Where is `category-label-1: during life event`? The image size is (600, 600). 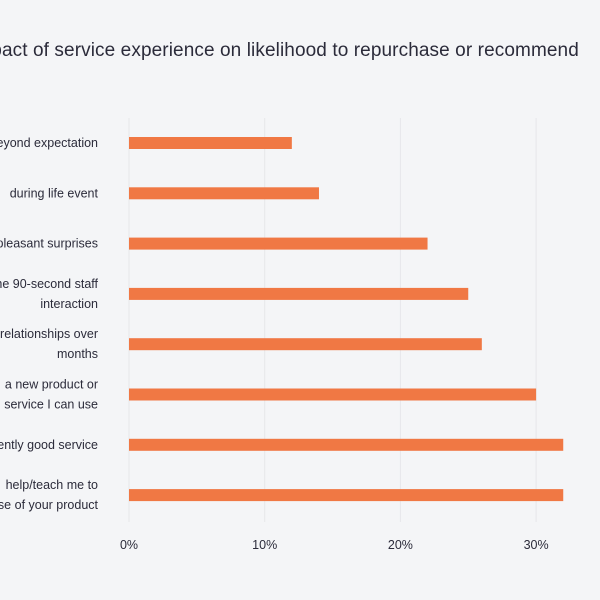 category-label-1: during life event is located at coordinates (54, 193).